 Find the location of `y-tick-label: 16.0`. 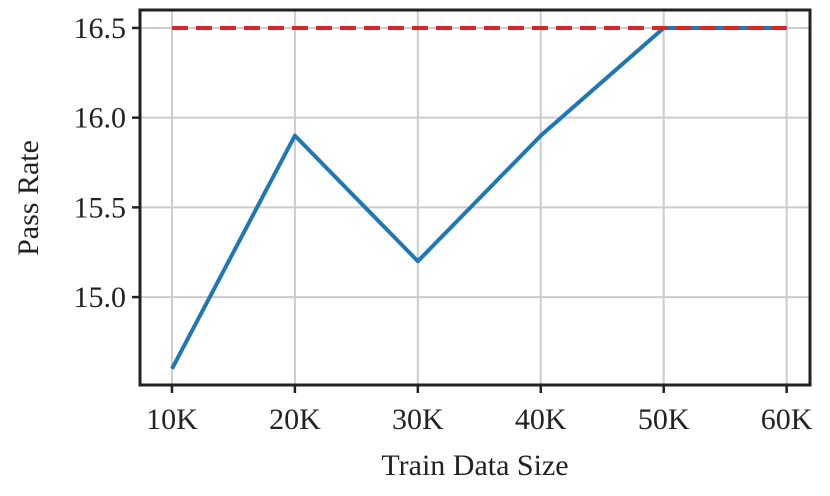

y-tick-label: 16.0 is located at coordinates (100, 118).